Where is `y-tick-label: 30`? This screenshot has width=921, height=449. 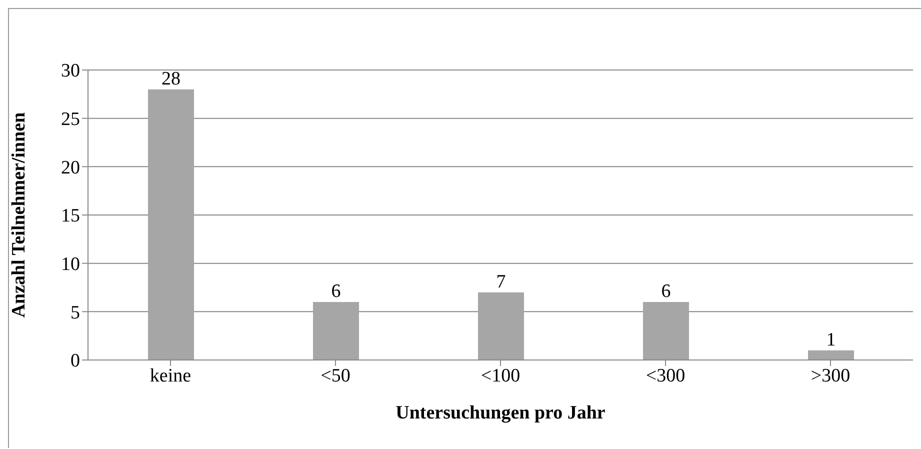 y-tick-label: 30 is located at coordinates (70, 71).